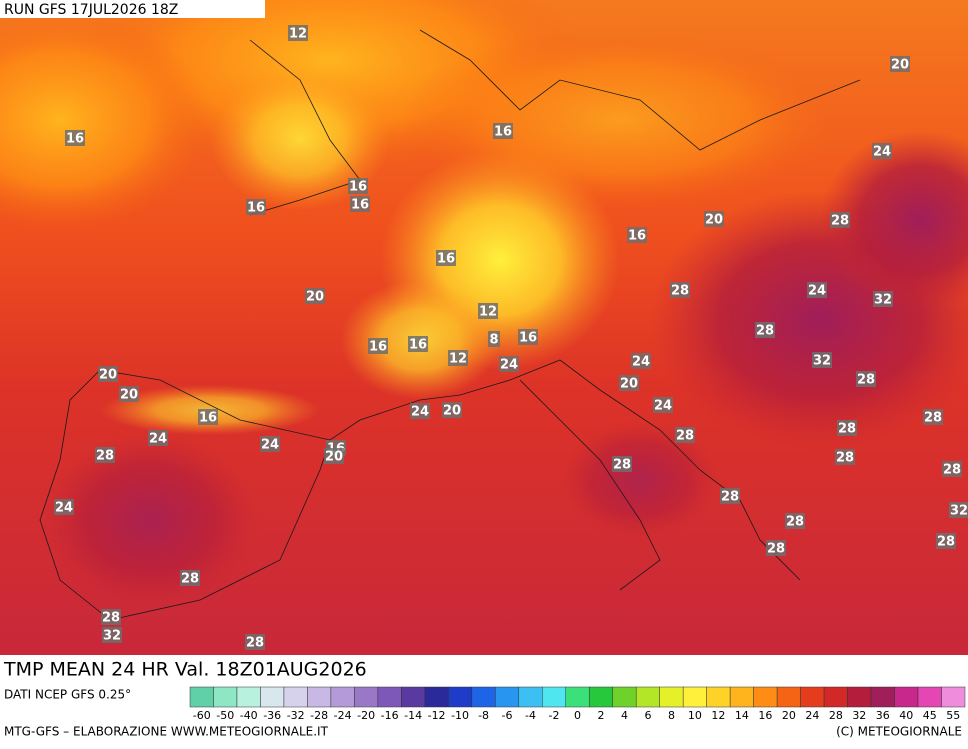  I want to click on scale-label: -50, so click(225, 715).